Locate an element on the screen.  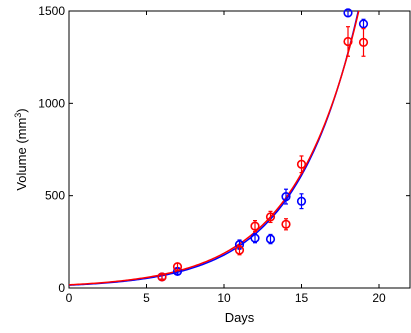
y-tick-label: 1500 is located at coordinates (51, 11).